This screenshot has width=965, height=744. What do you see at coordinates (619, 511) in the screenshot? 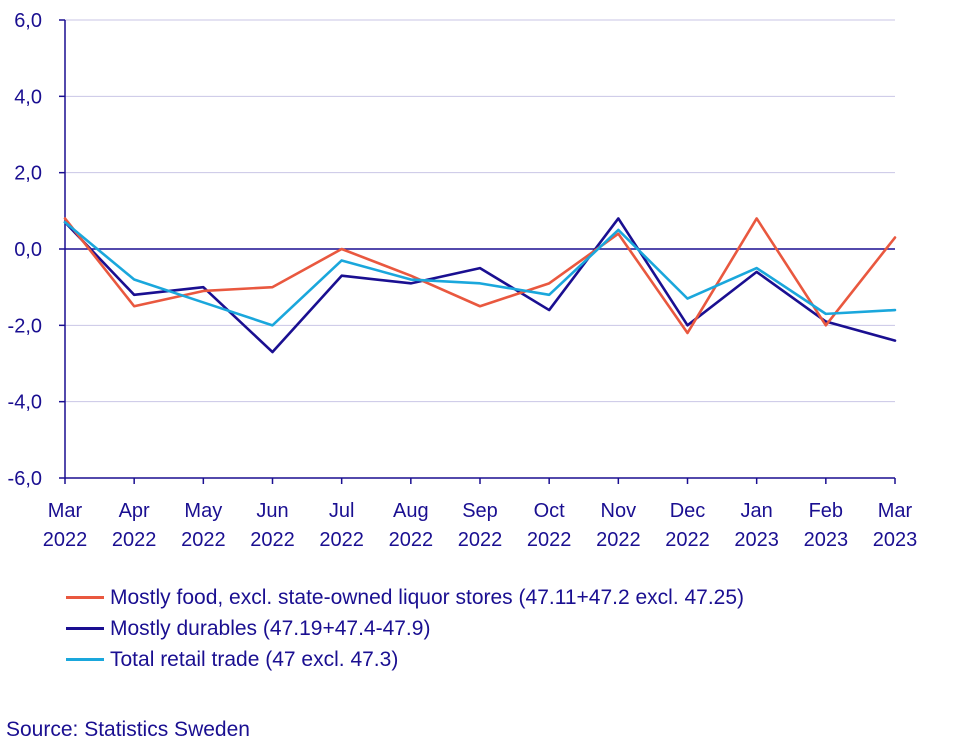
I see `x-tick-label: Nov` at bounding box center [619, 511].